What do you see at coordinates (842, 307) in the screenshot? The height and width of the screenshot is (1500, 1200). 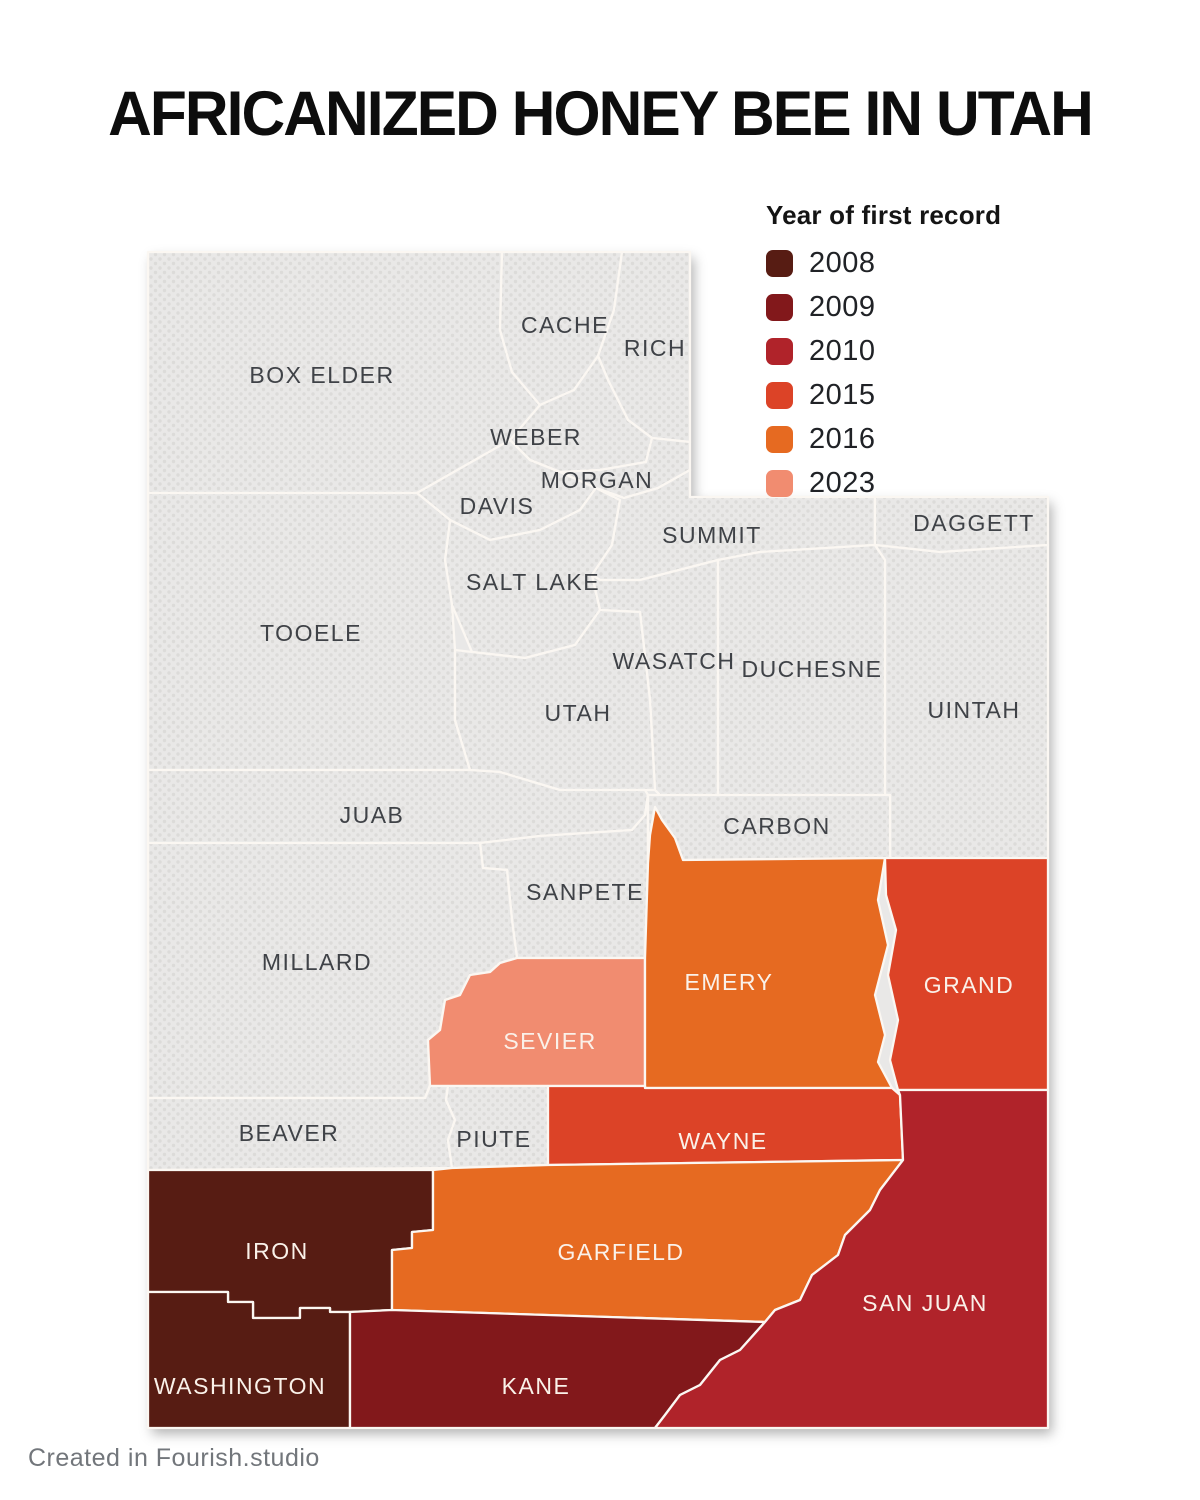 I see `legend-year-label: 2009` at bounding box center [842, 307].